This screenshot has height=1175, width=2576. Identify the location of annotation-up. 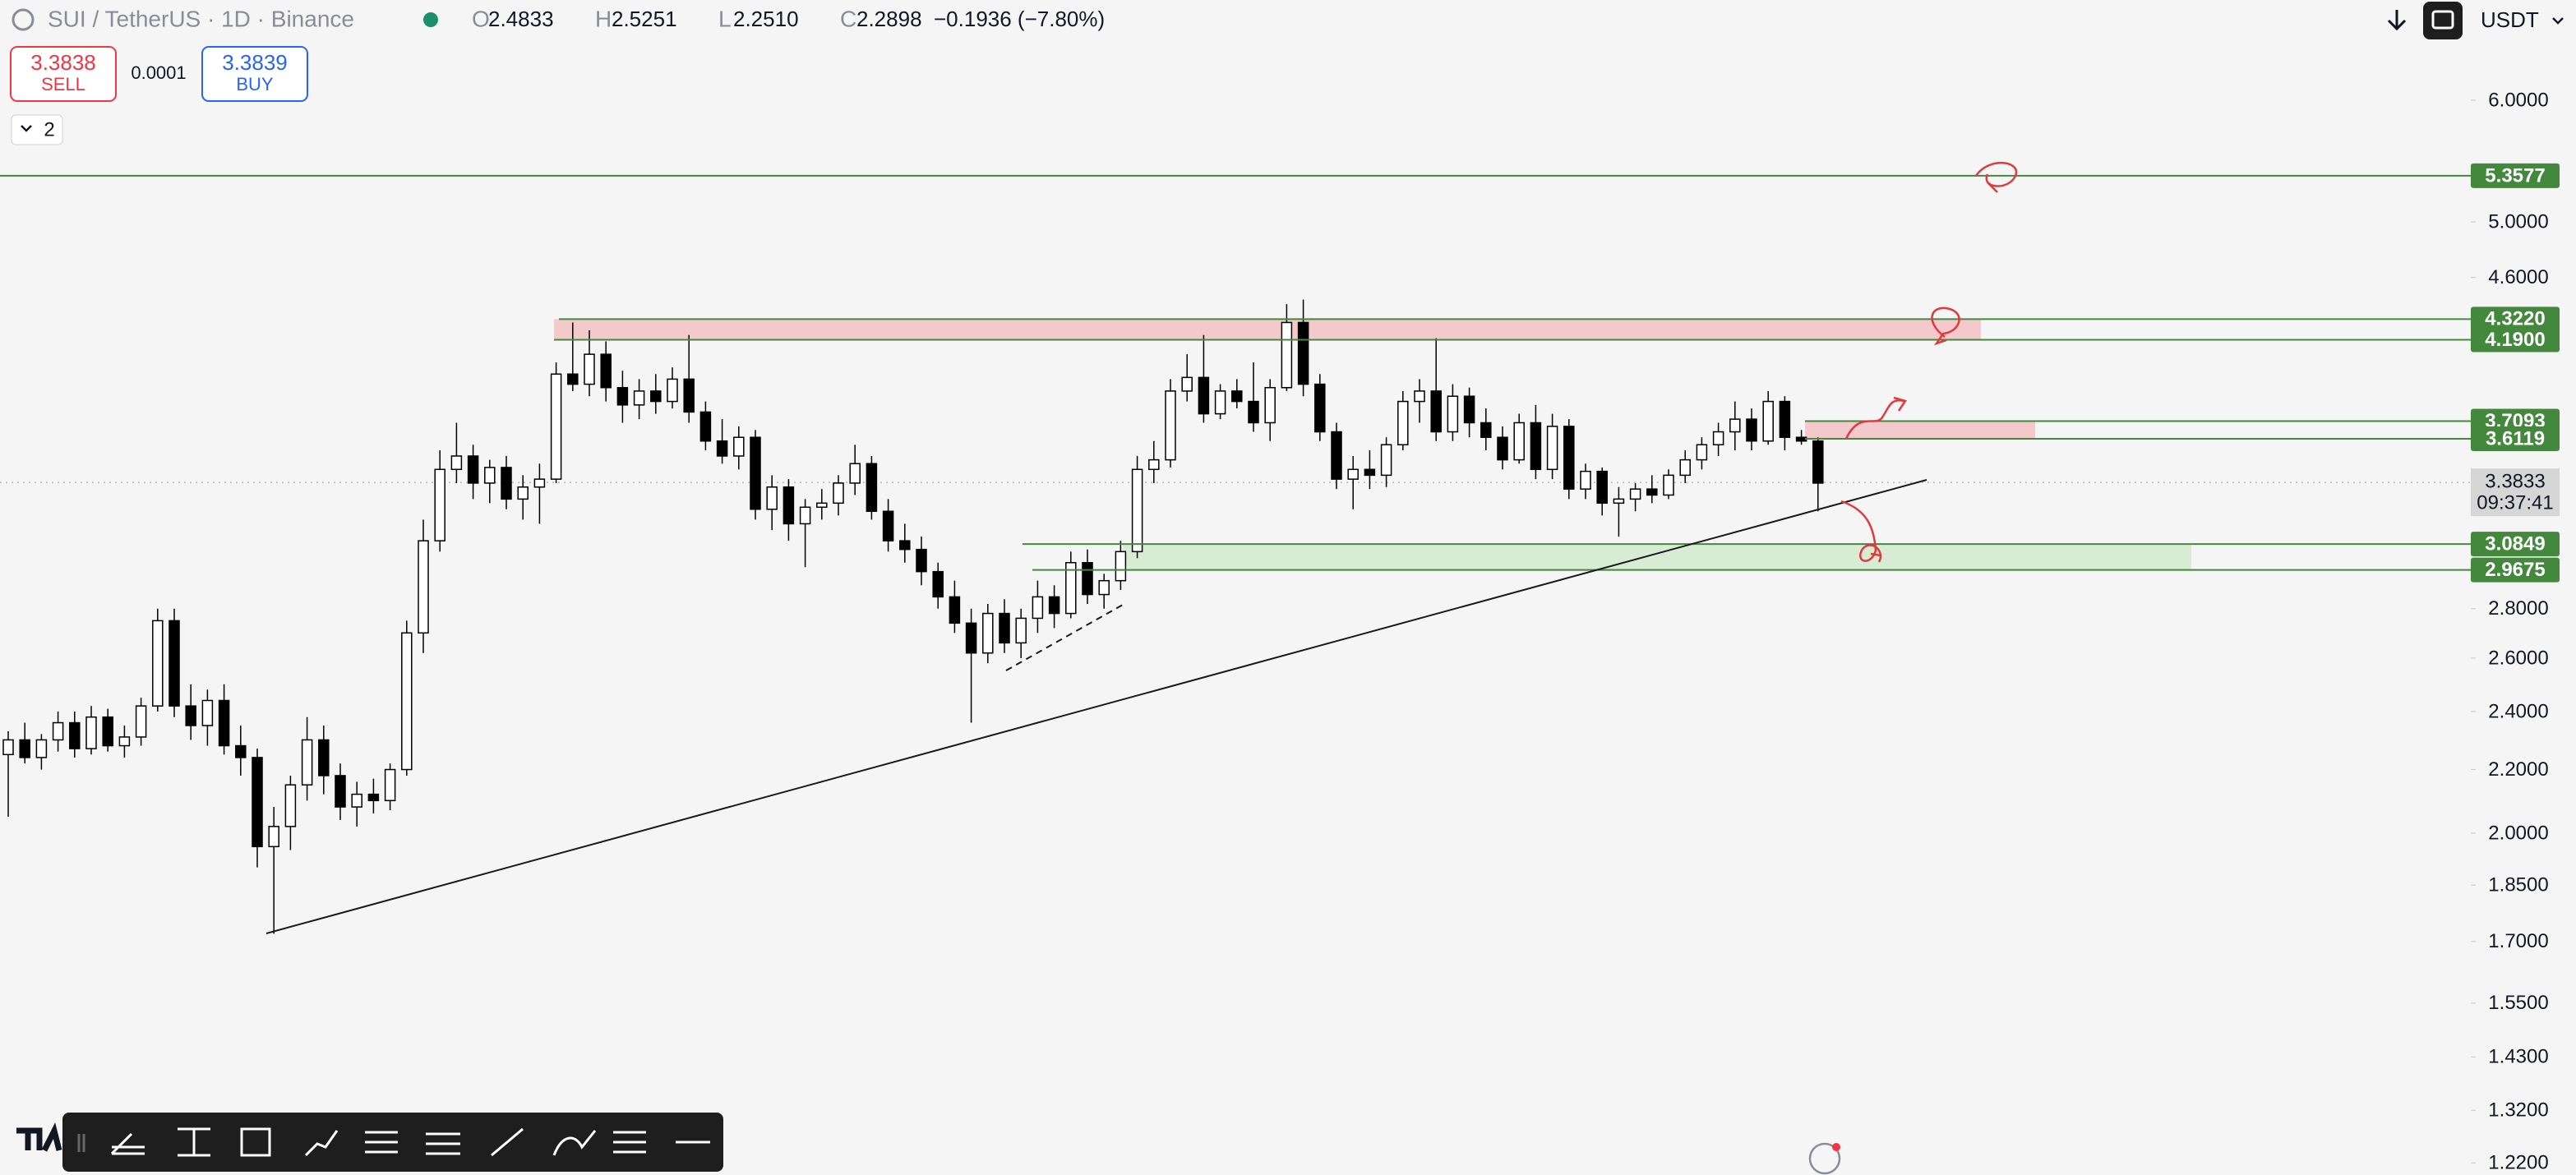
(1875, 418).